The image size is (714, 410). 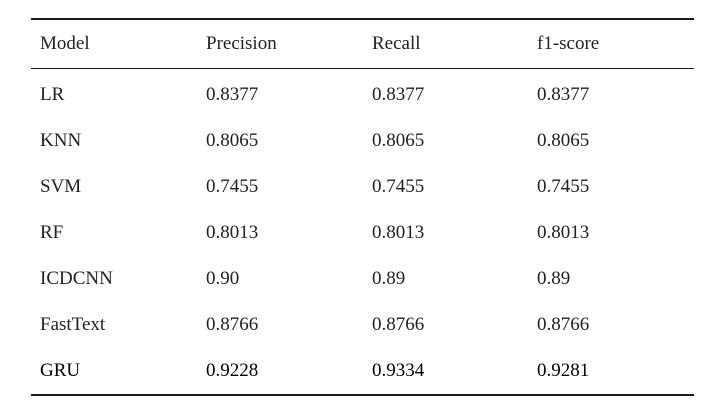 I want to click on recall-cell: 0.89, so click(x=389, y=278).